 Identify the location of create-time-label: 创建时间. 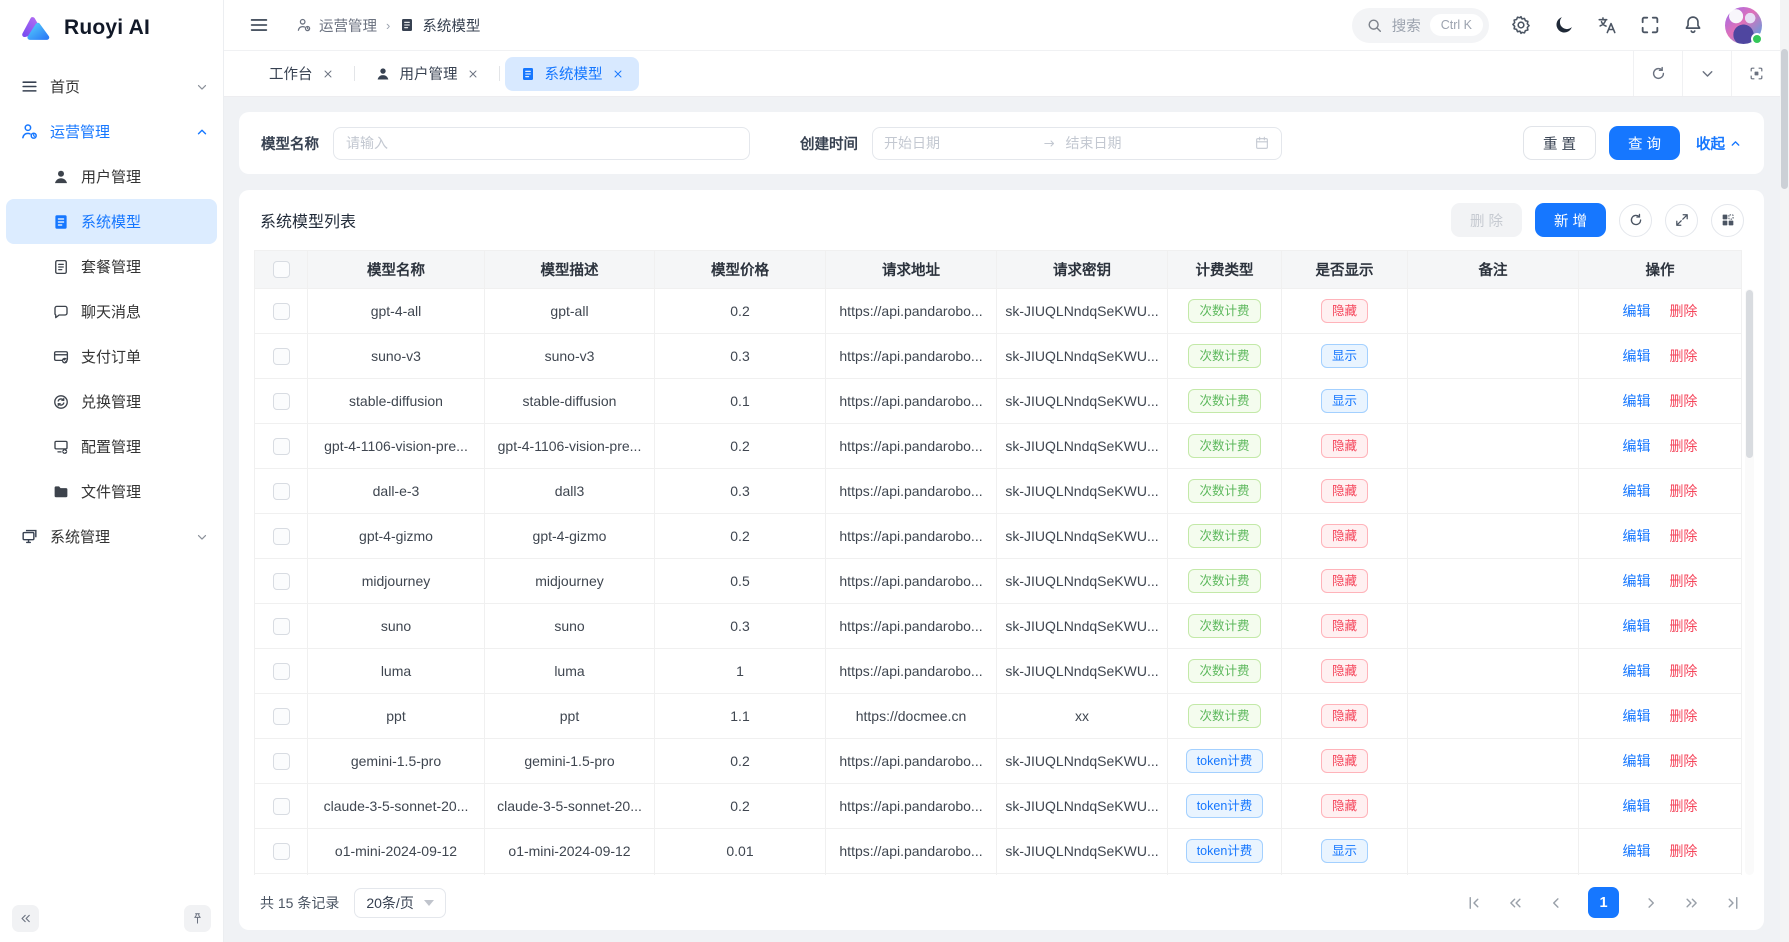
(829, 144).